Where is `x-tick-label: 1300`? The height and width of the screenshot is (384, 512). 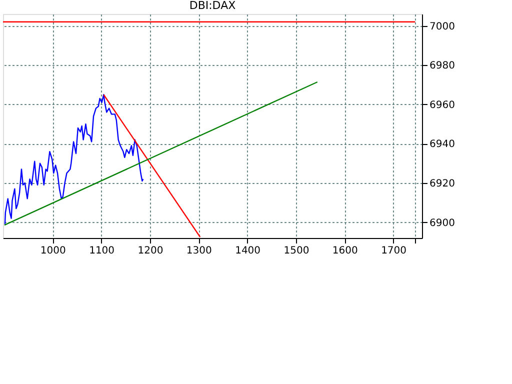 x-tick-label: 1300 is located at coordinates (199, 251).